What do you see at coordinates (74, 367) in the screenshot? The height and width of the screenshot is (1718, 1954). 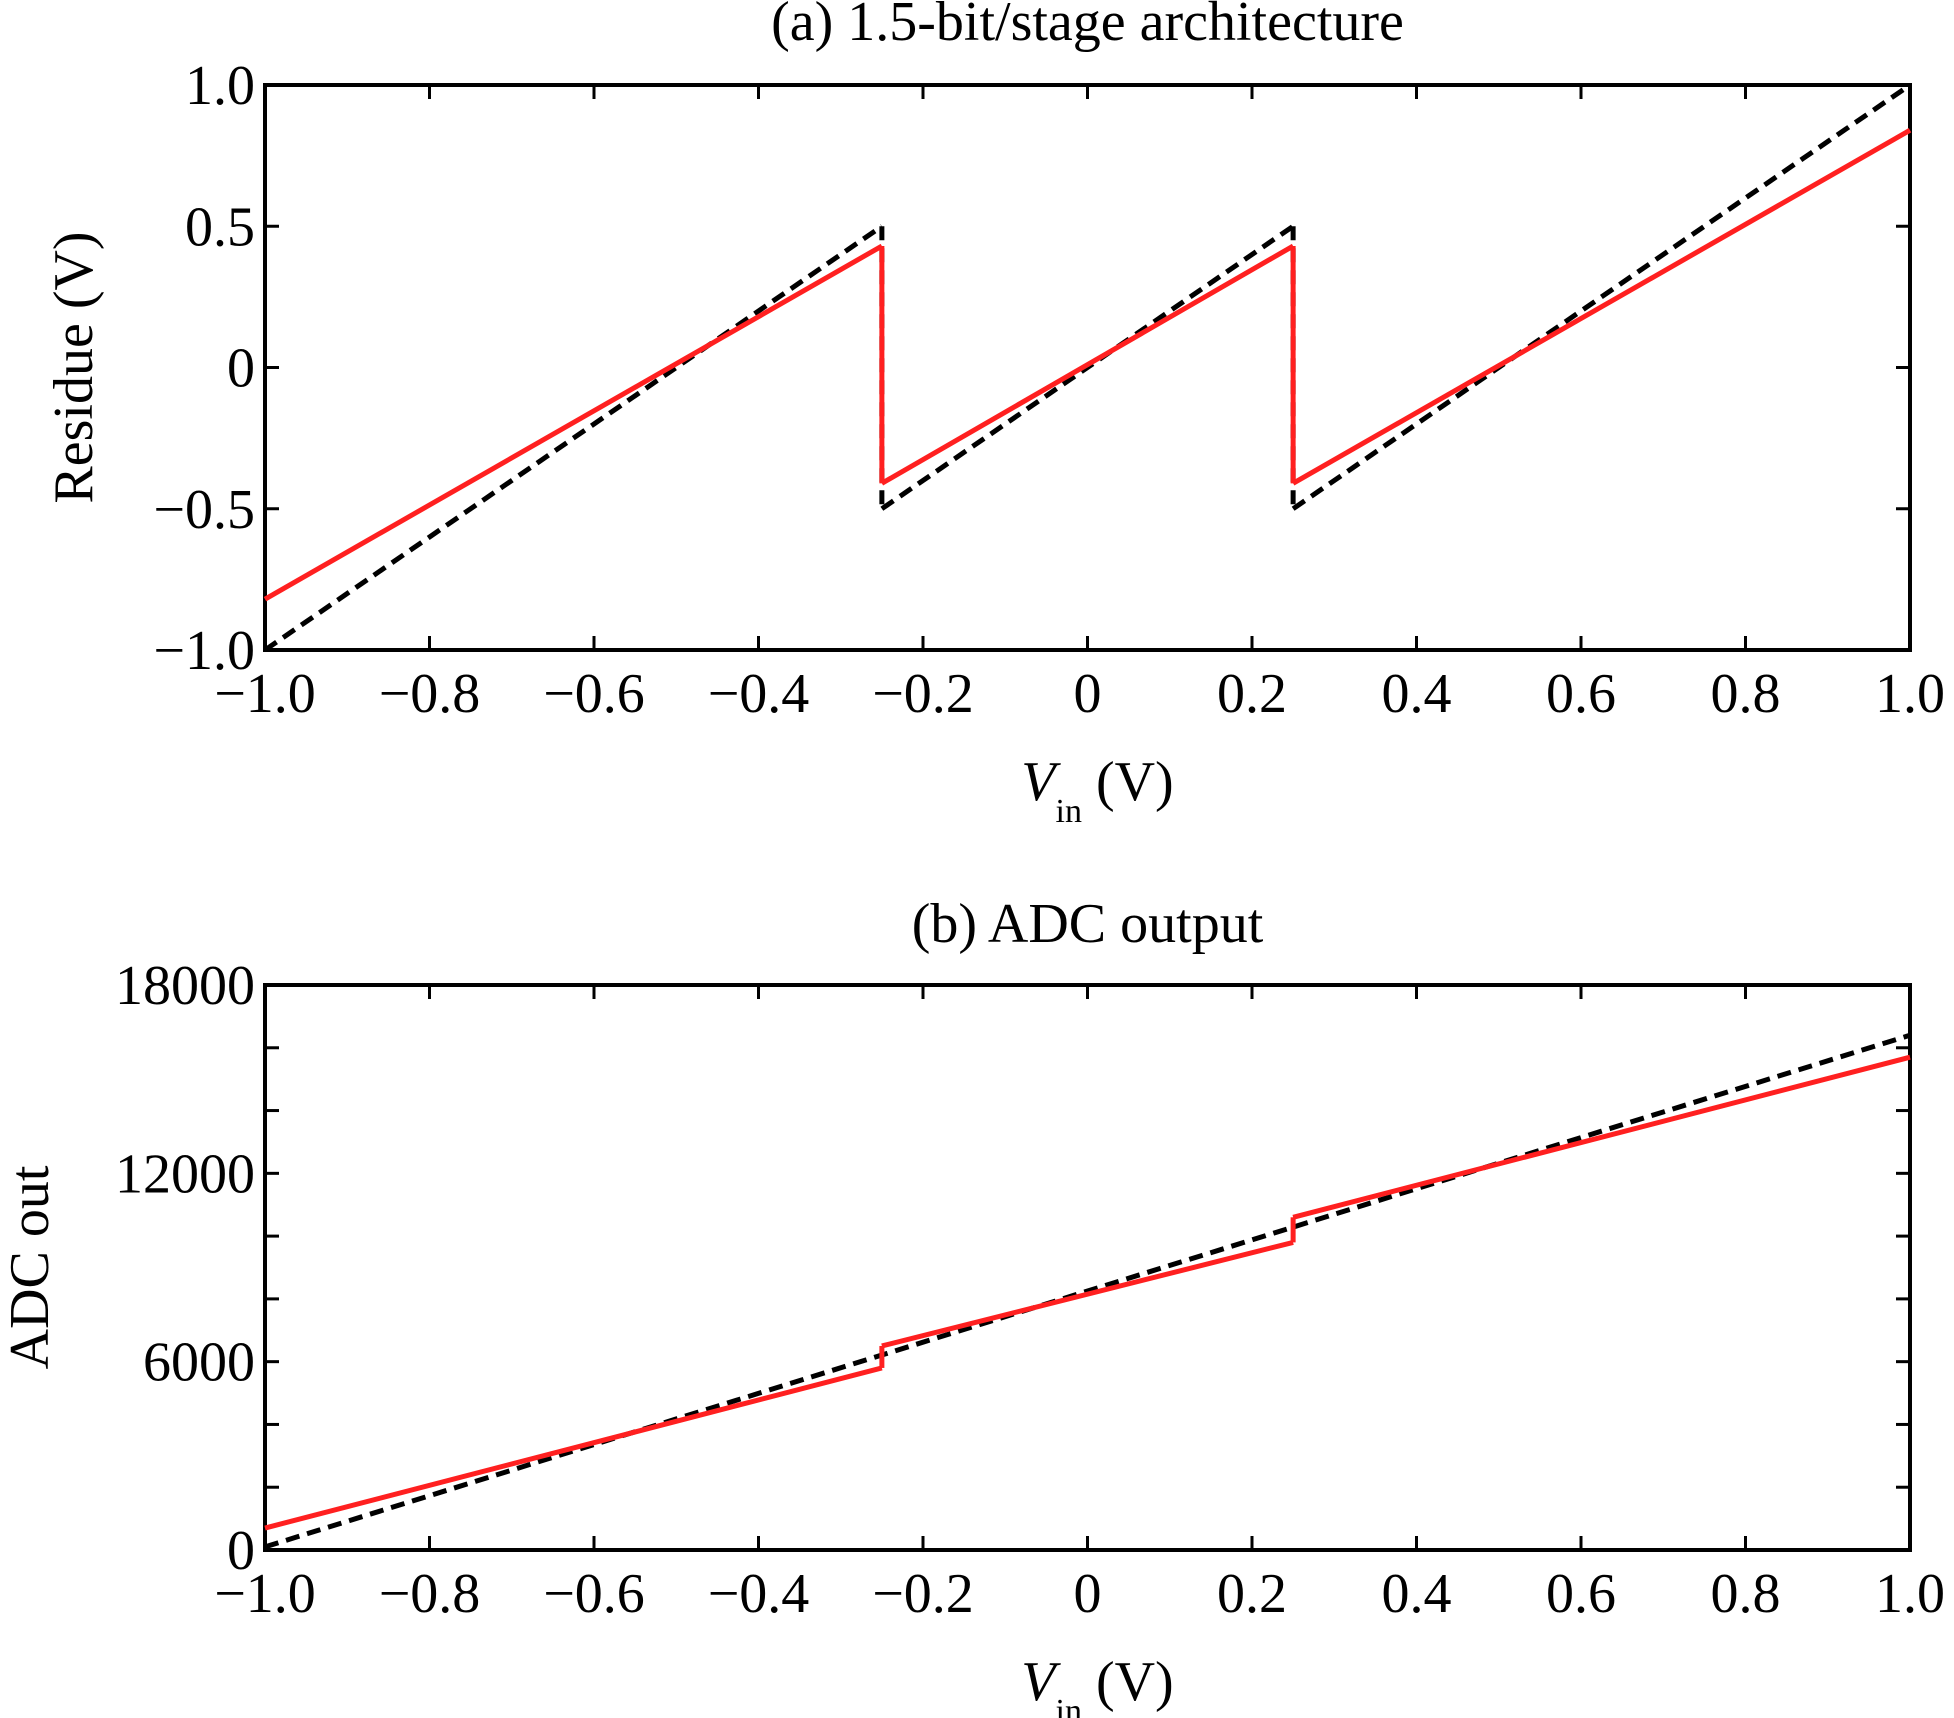 I see `y-axis-label: Residue (V)` at bounding box center [74, 367].